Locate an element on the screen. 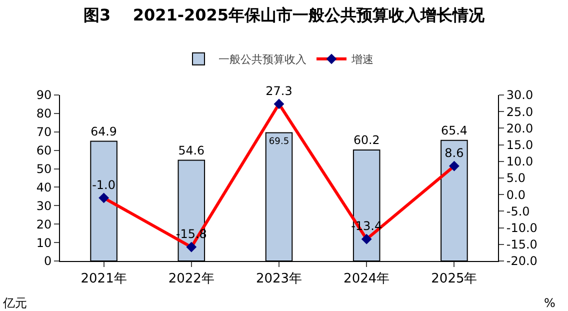  y-tick-label: 90 is located at coordinates (44, 95).